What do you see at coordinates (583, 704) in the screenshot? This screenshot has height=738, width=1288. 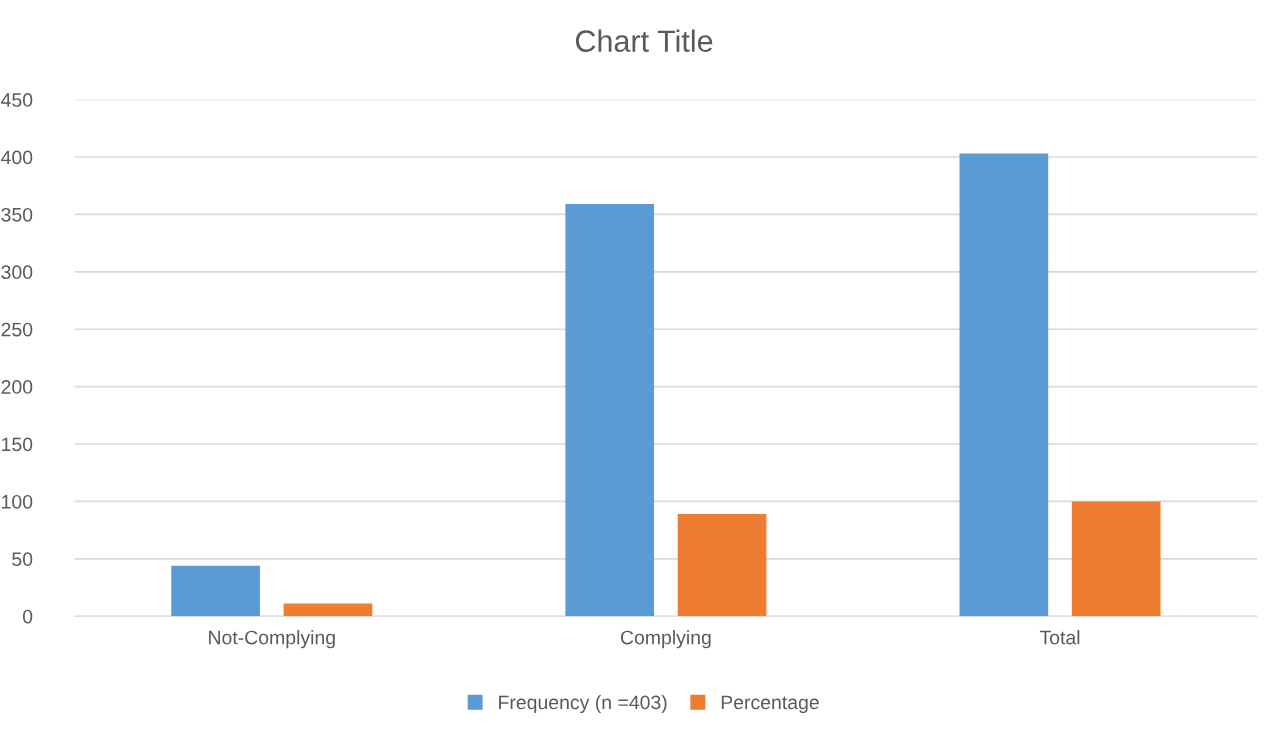 I see `legend-label: Frequency (n =403)` at bounding box center [583, 704].